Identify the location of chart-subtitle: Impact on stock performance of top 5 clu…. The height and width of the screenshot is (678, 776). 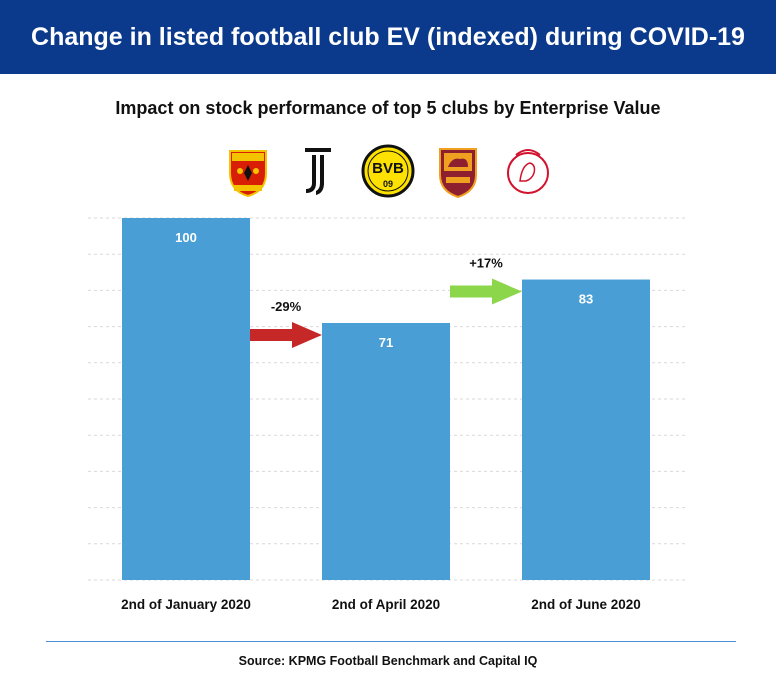
(388, 108).